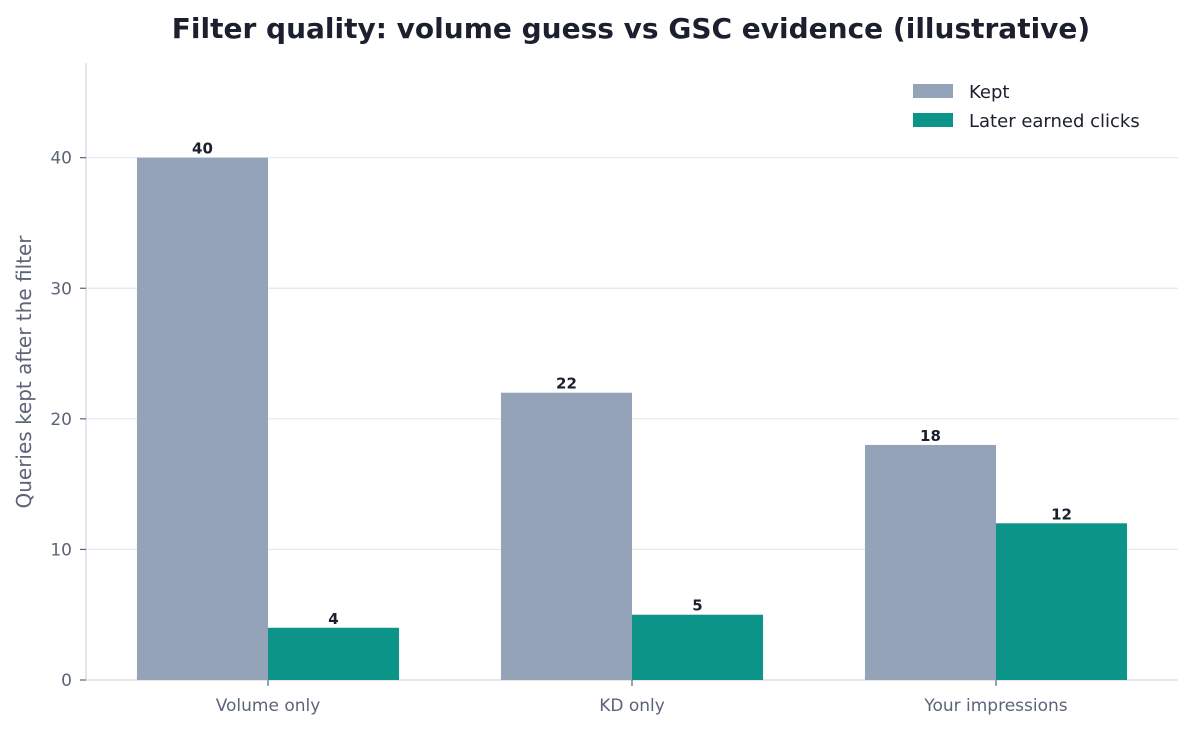 The image size is (1193, 731). I want to click on value-label: 40, so click(202, 149).